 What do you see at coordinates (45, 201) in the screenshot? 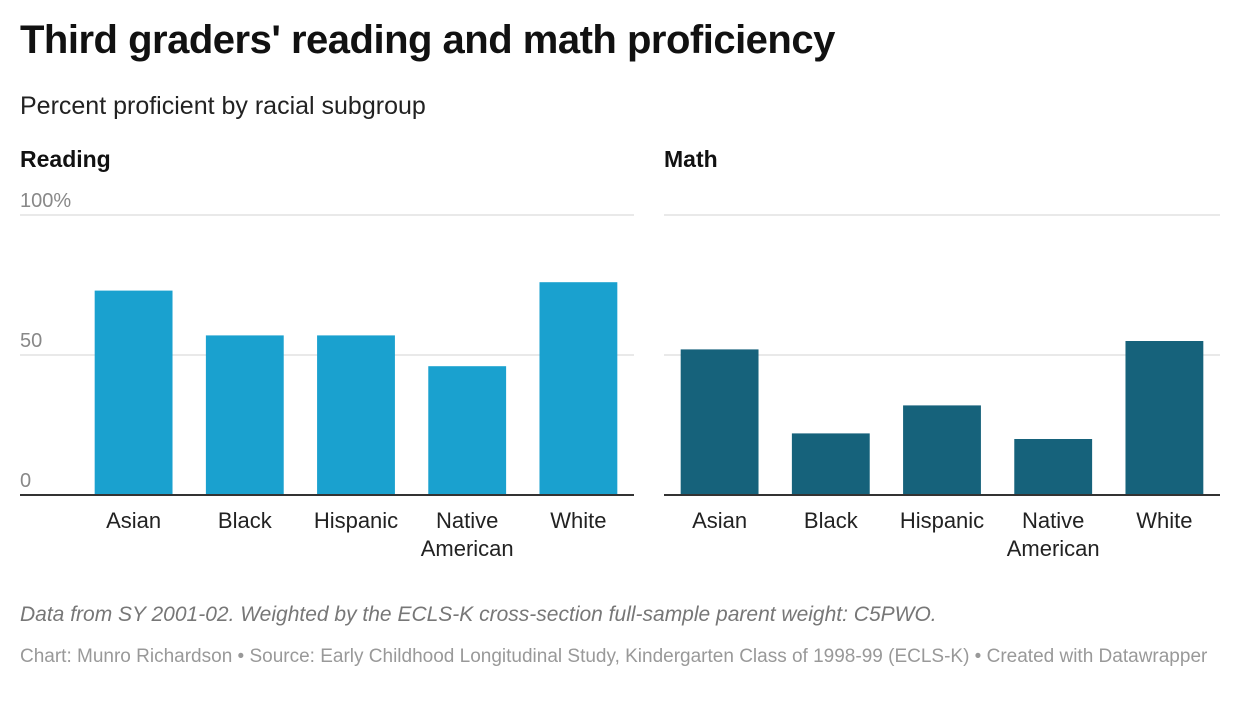
I see `y-tick-label: 100%` at bounding box center [45, 201].